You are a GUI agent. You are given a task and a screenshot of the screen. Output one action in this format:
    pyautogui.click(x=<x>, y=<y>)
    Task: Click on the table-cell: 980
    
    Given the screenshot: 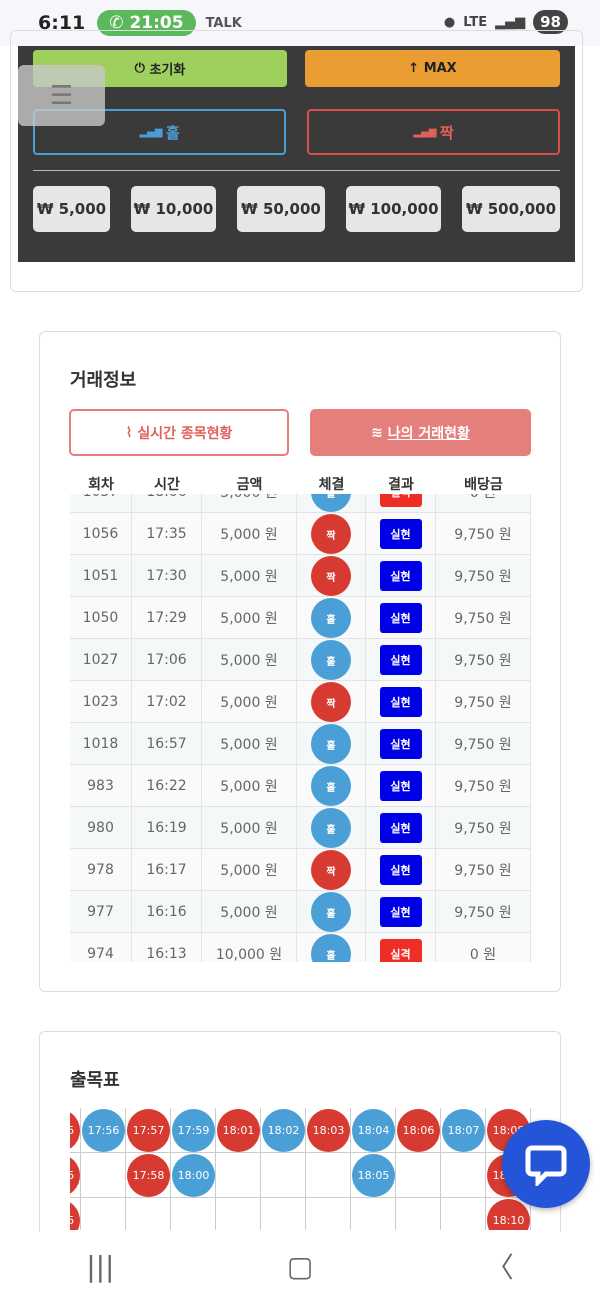 What is the action you would take?
    pyautogui.click(x=101, y=828)
    